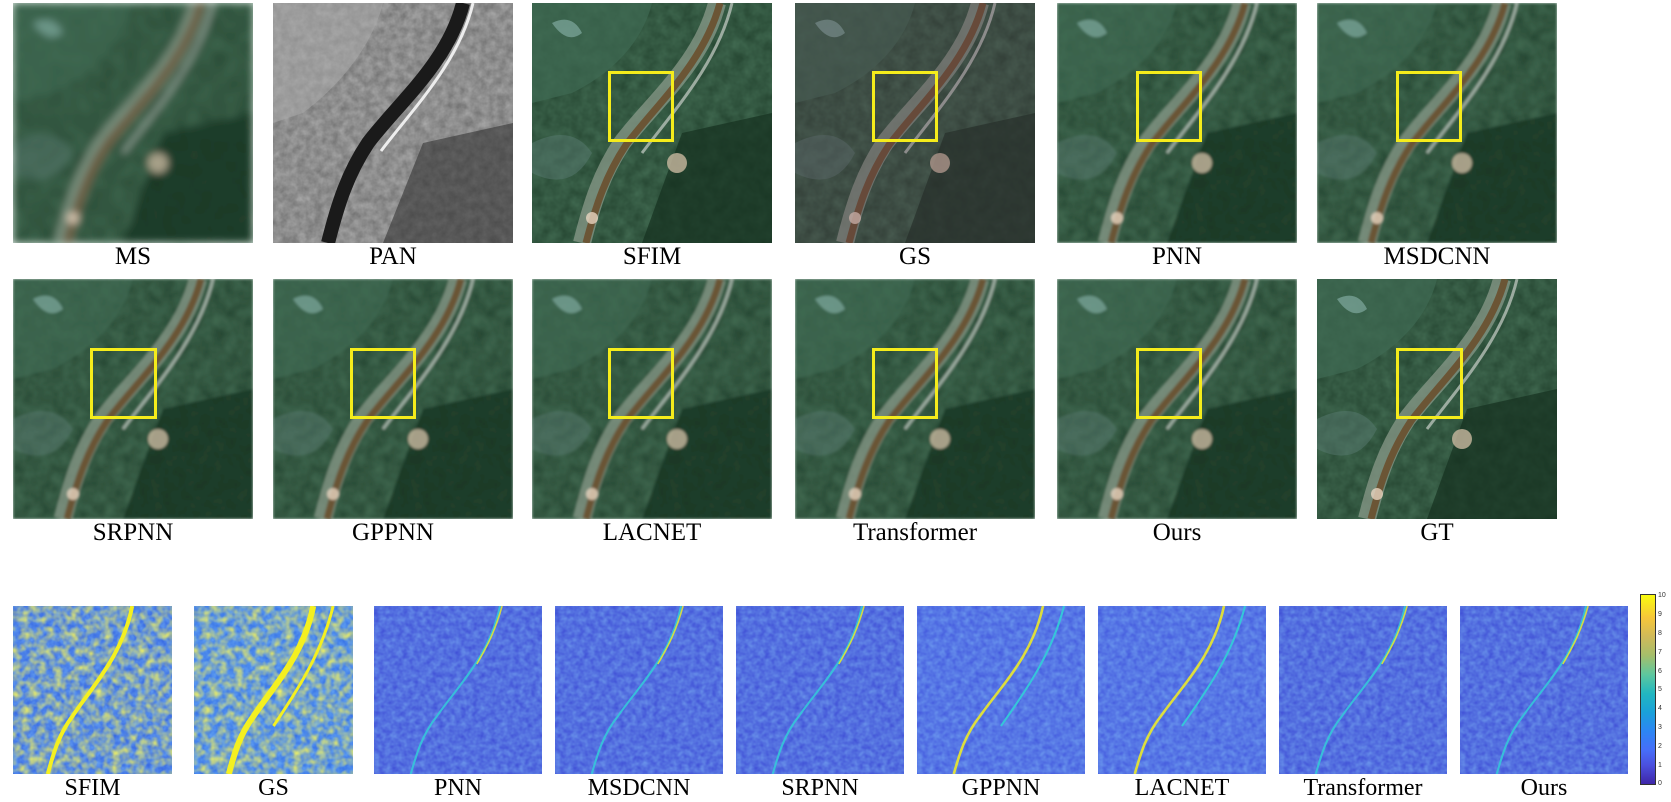 This screenshot has height=802, width=1671. I want to click on caption-srpnn: SRPNN, so click(133, 533).